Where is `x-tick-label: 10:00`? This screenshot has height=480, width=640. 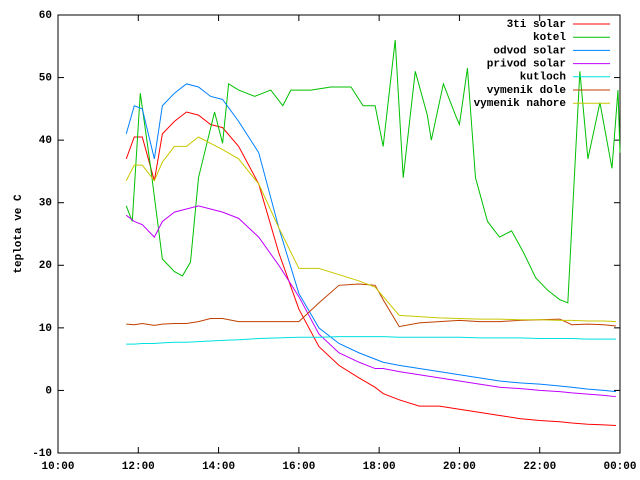 x-tick-label: 10:00 is located at coordinates (57, 467).